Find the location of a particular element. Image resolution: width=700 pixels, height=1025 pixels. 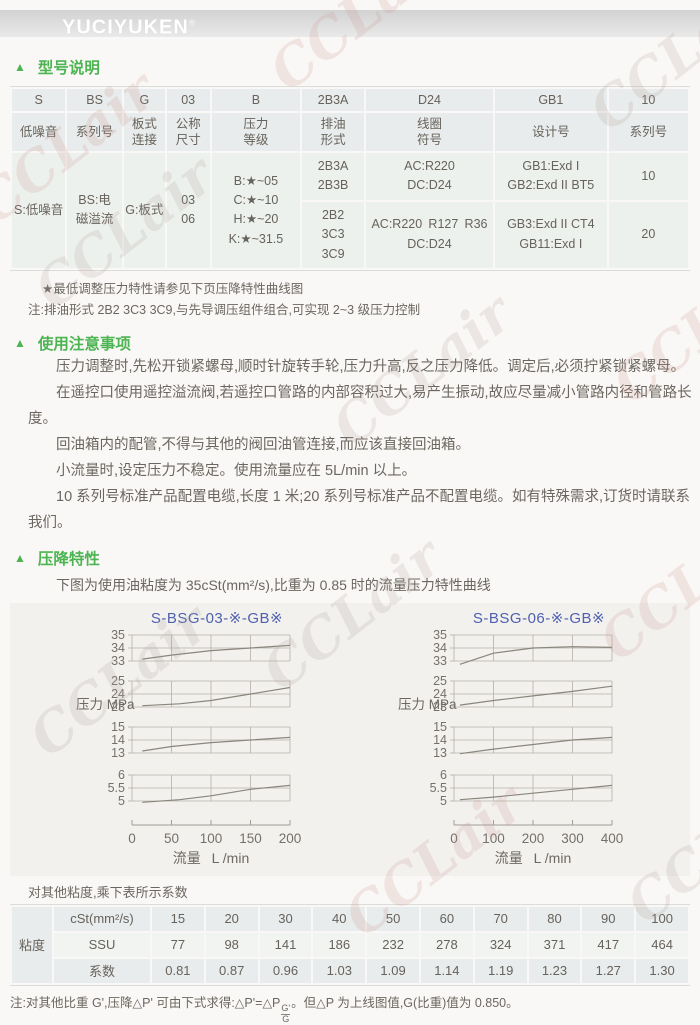

design-cell: GB3:Exd II CT4 GB11:Exd I is located at coordinates (551, 234).